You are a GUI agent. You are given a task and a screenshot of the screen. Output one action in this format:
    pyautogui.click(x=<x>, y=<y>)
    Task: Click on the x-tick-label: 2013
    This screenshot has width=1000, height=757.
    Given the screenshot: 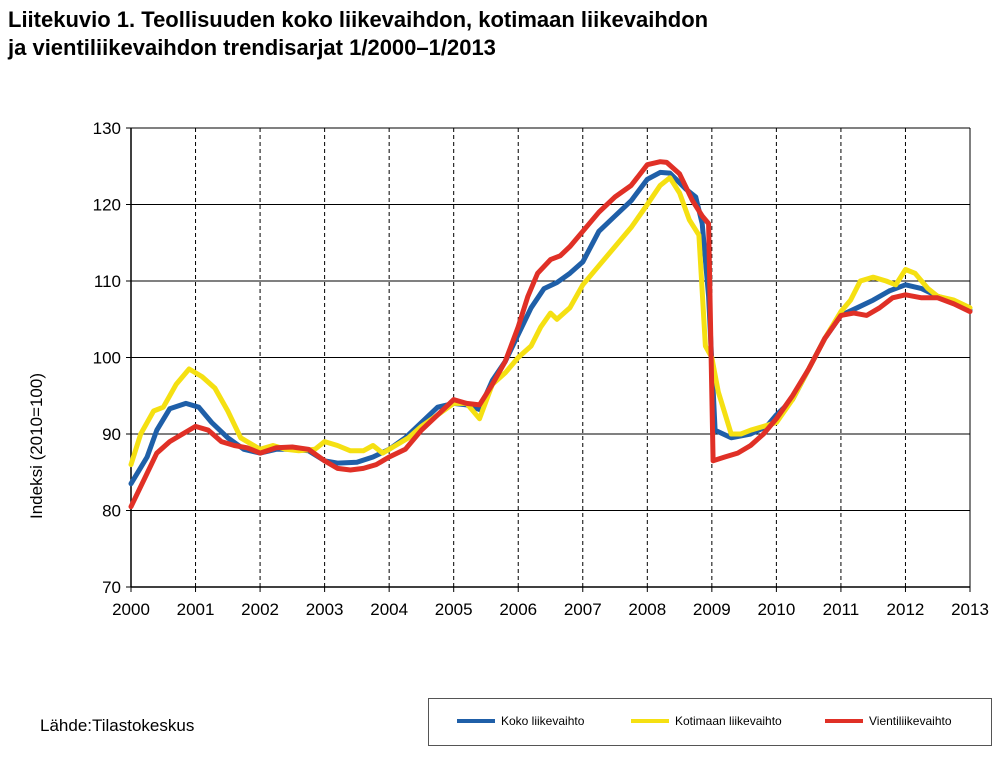 What is the action you would take?
    pyautogui.click(x=970, y=609)
    